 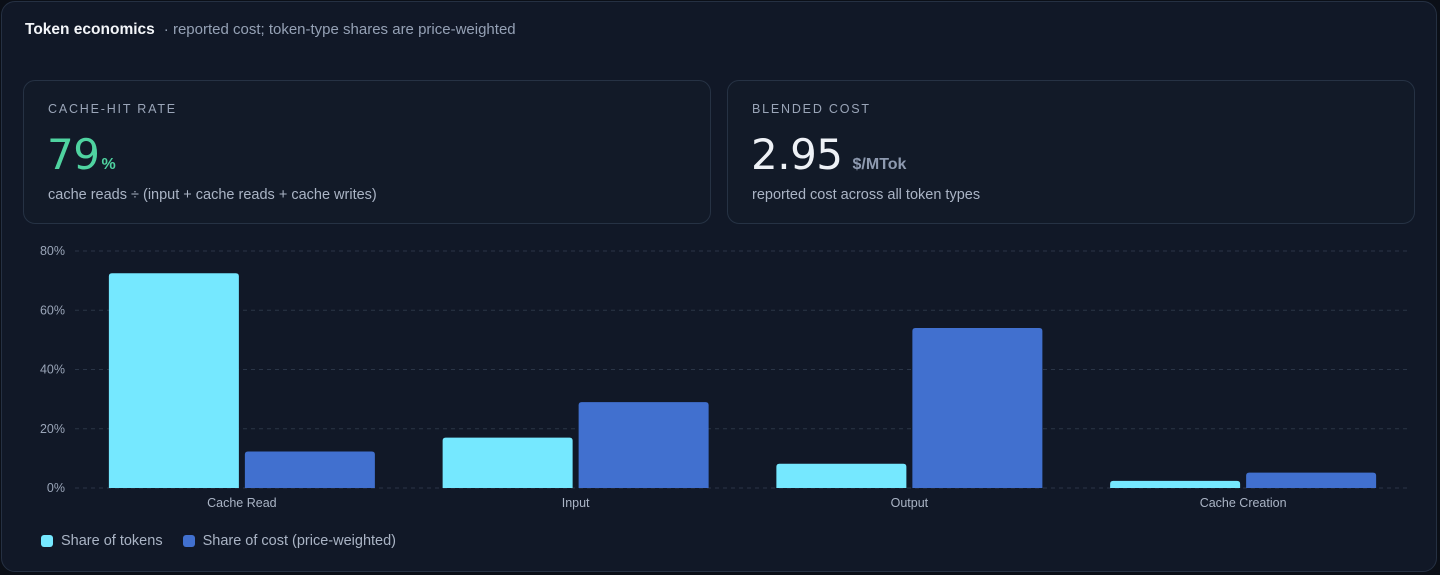 What do you see at coordinates (866, 195) in the screenshot?
I see `blended-cost-description: reported cost across all token types` at bounding box center [866, 195].